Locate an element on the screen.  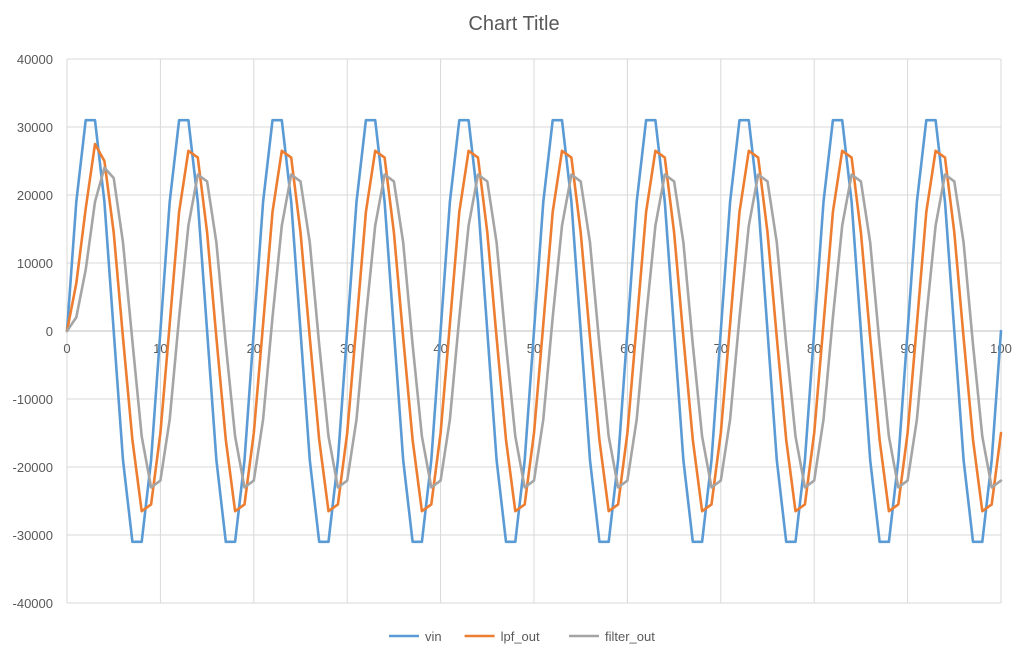
legend-label-vin: vin is located at coordinates (433, 636).